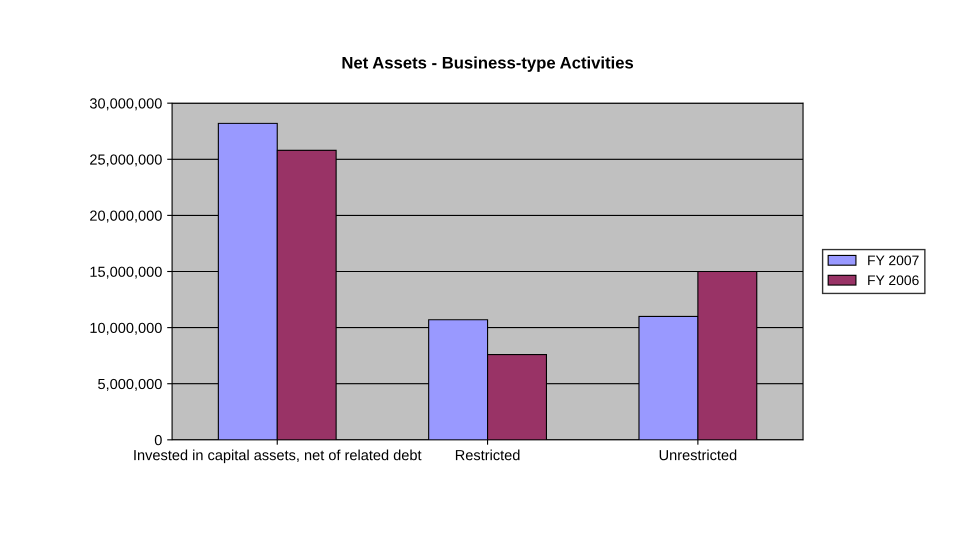 The width and height of the screenshot is (956, 543). Describe the element at coordinates (126, 328) in the screenshot. I see `y-tick-label: 10,000,000` at that location.